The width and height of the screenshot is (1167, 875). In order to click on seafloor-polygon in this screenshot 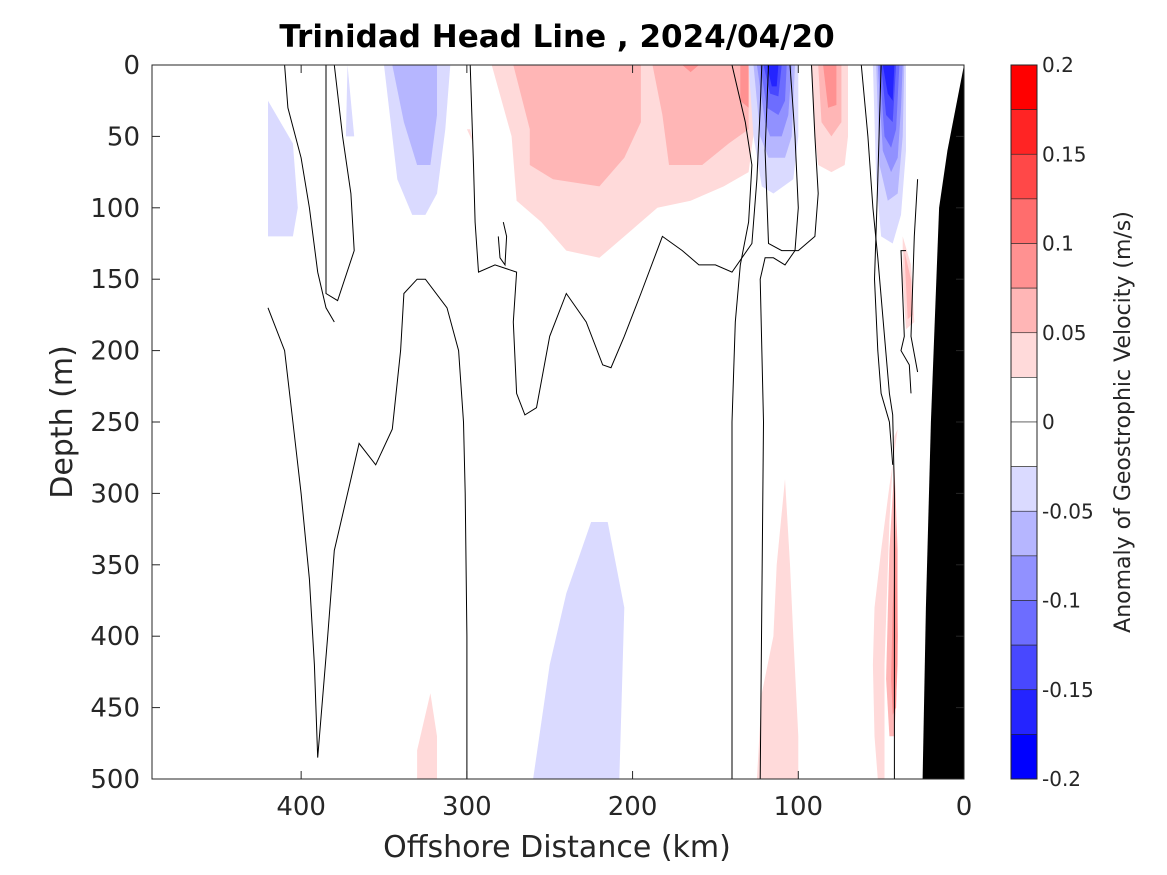, I will do `click(943, 422)`.